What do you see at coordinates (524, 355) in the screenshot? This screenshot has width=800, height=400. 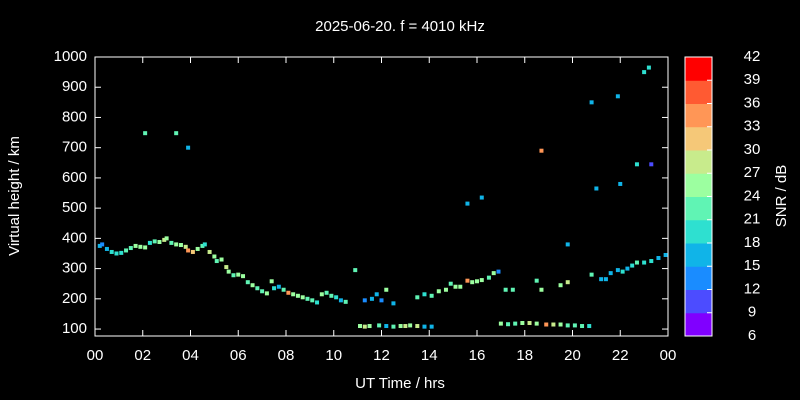 I see `x-tick-label: 18` at bounding box center [524, 355].